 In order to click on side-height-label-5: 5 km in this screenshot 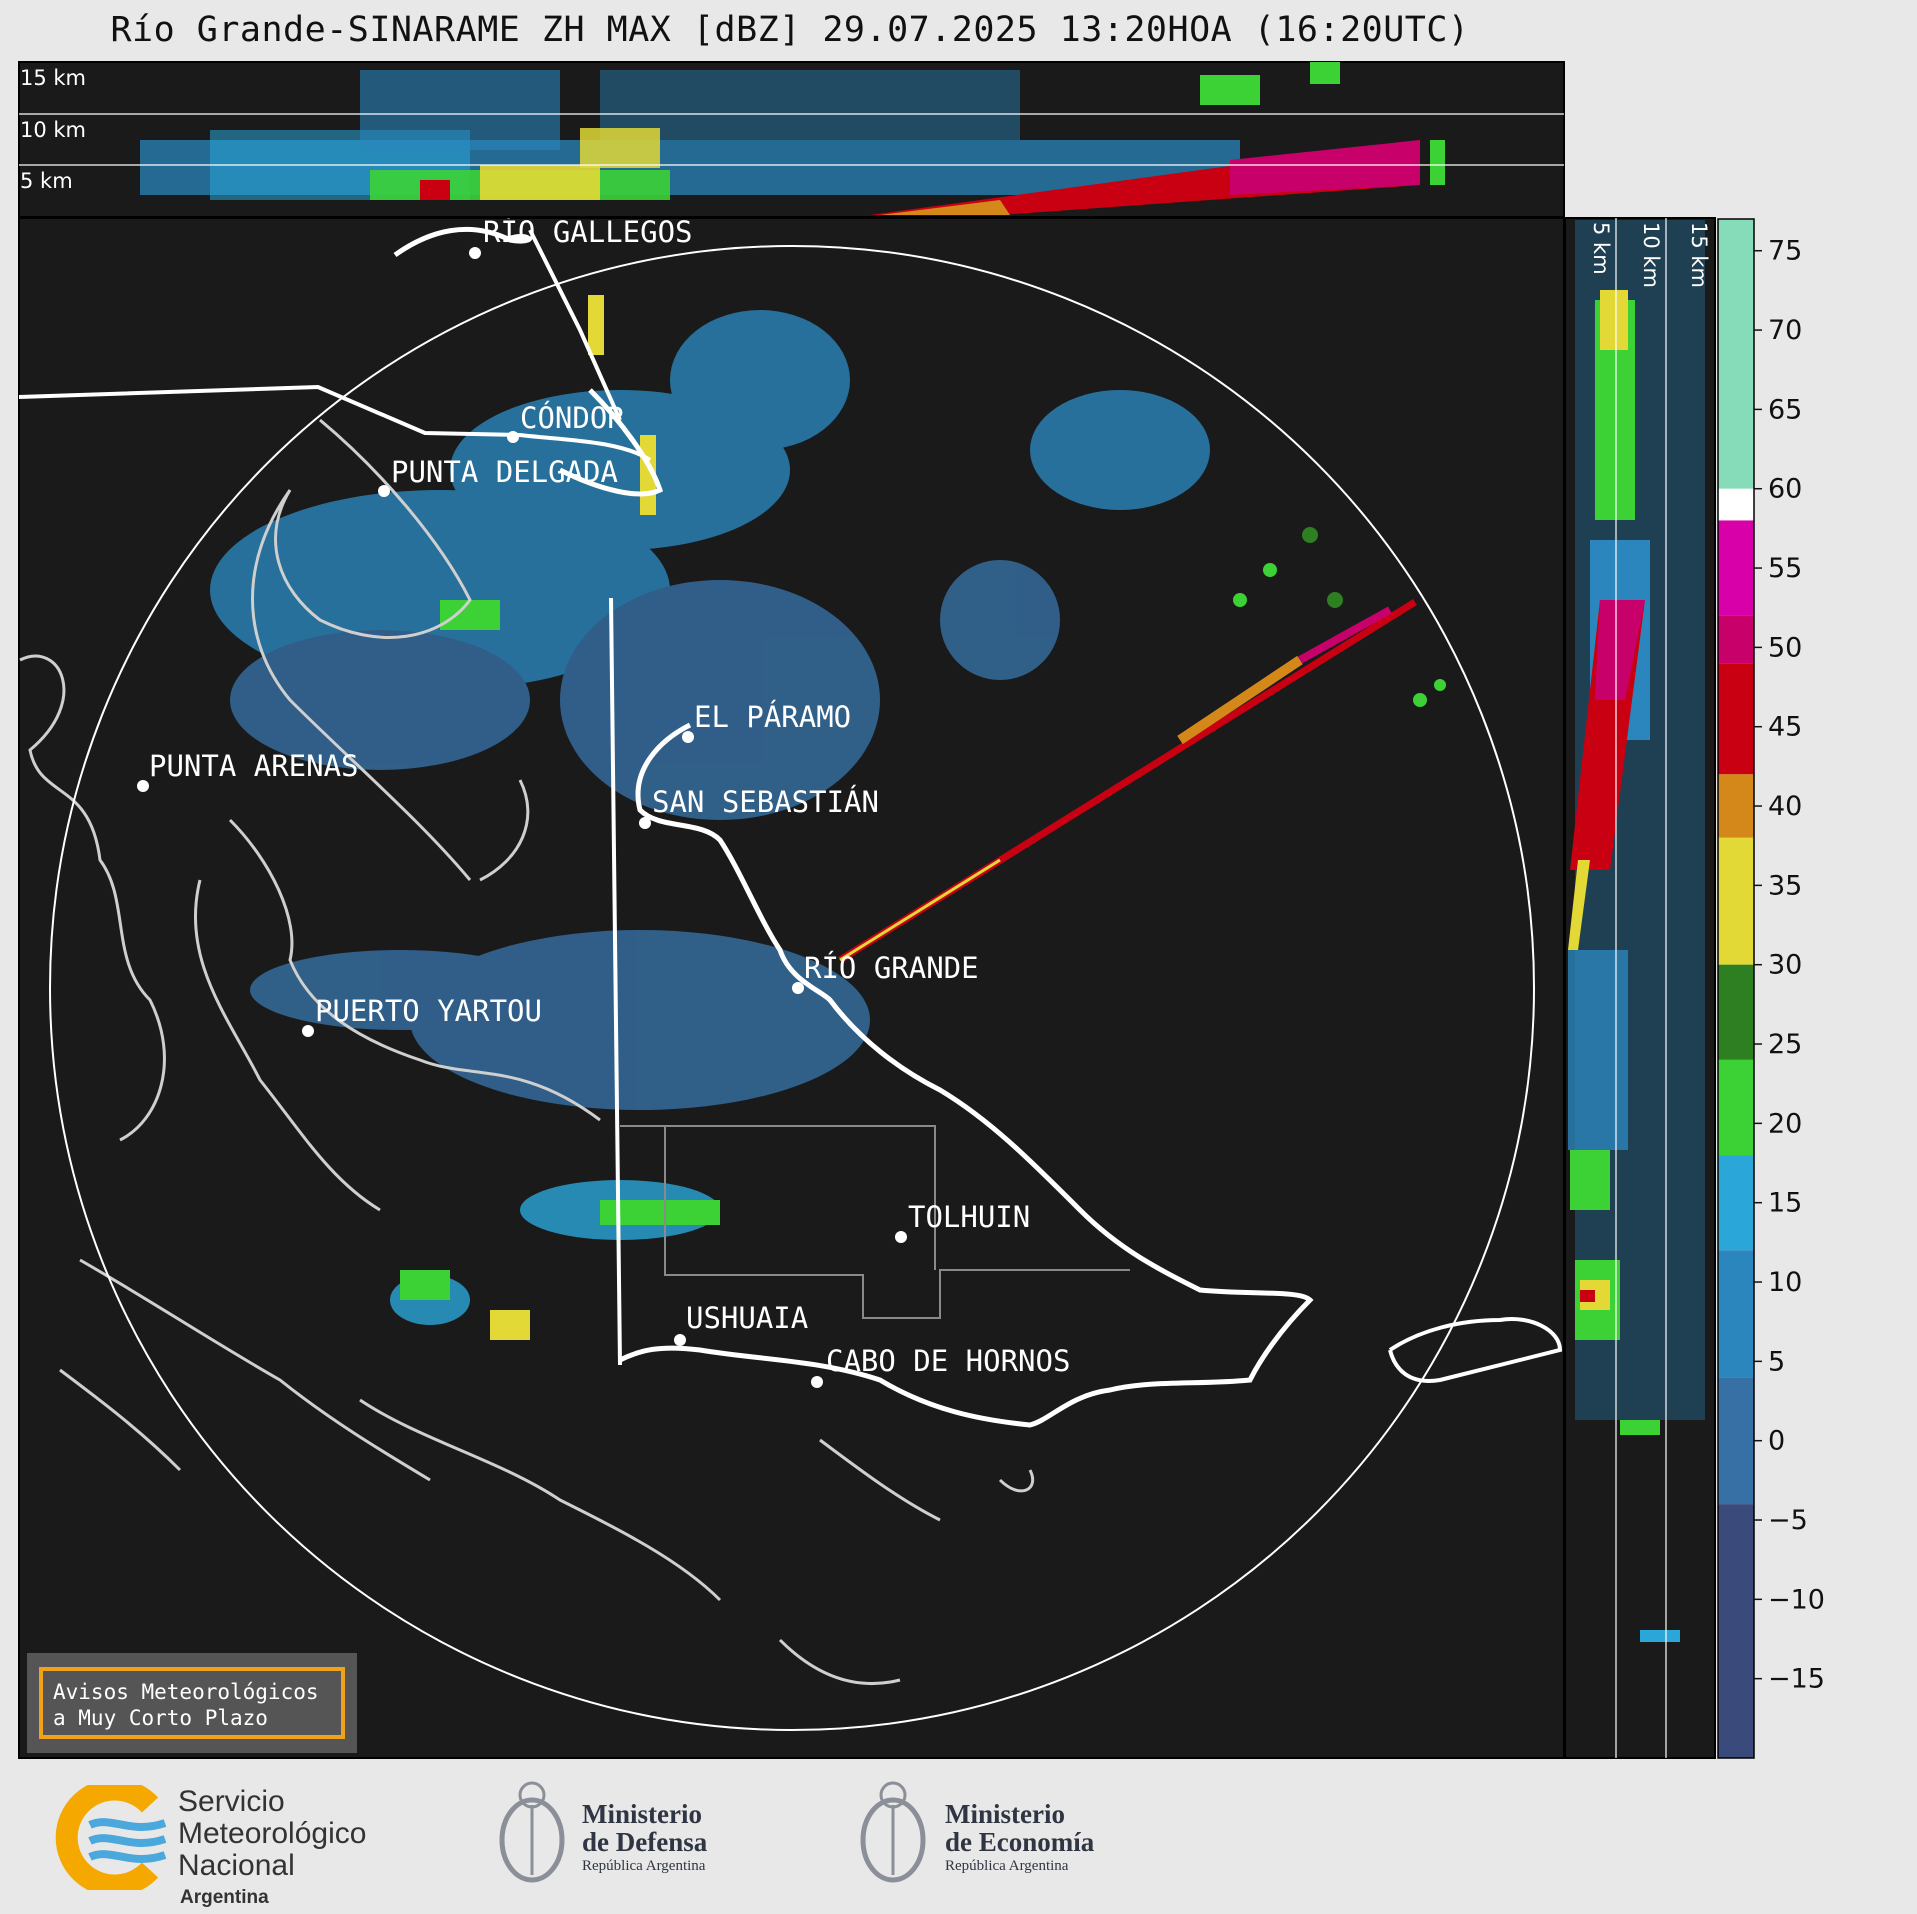, I will do `click(1601, 248)`.